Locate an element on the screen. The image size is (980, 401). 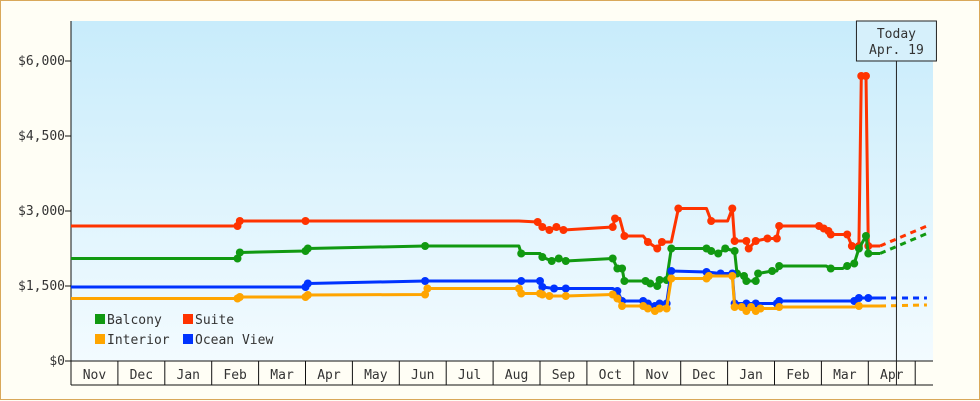
today-label: Today is located at coordinates (896, 34).